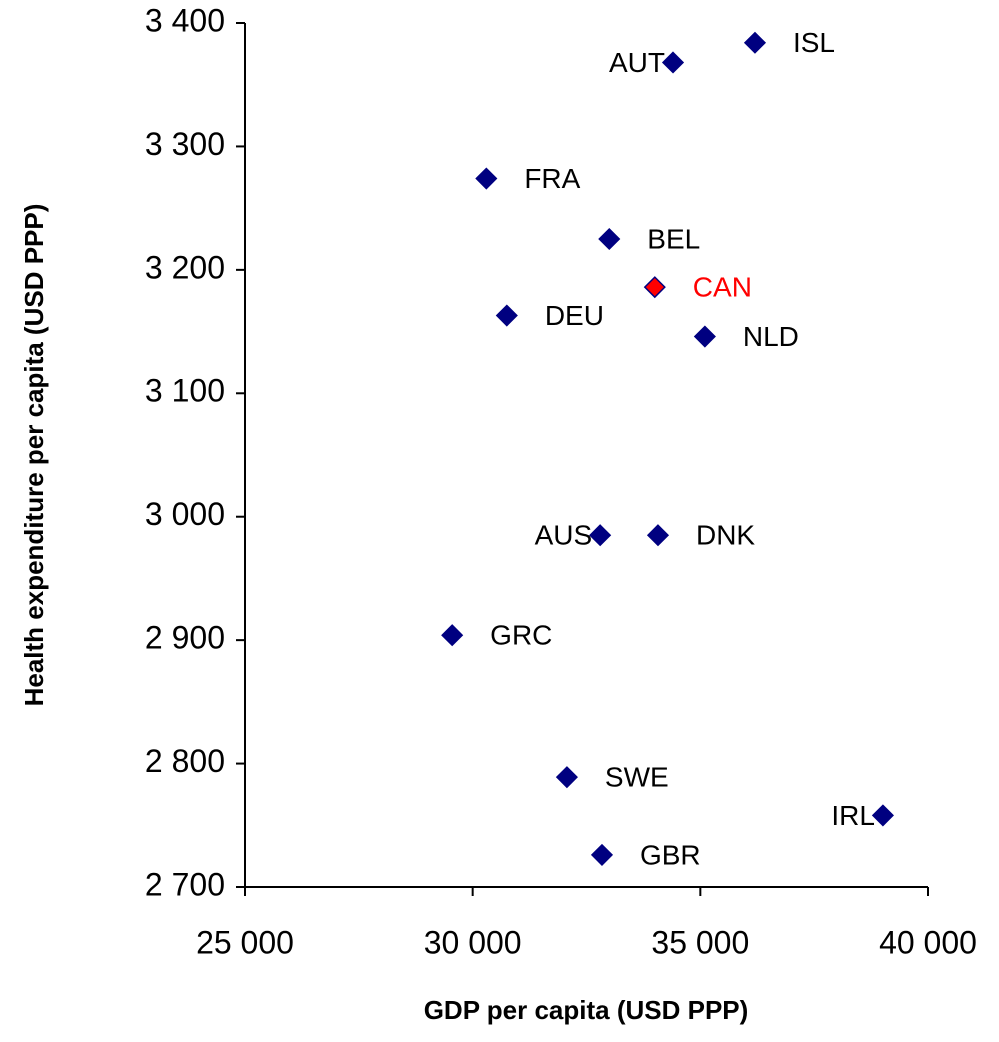  I want to click on x-tick-label: 30 000, so click(473, 942).